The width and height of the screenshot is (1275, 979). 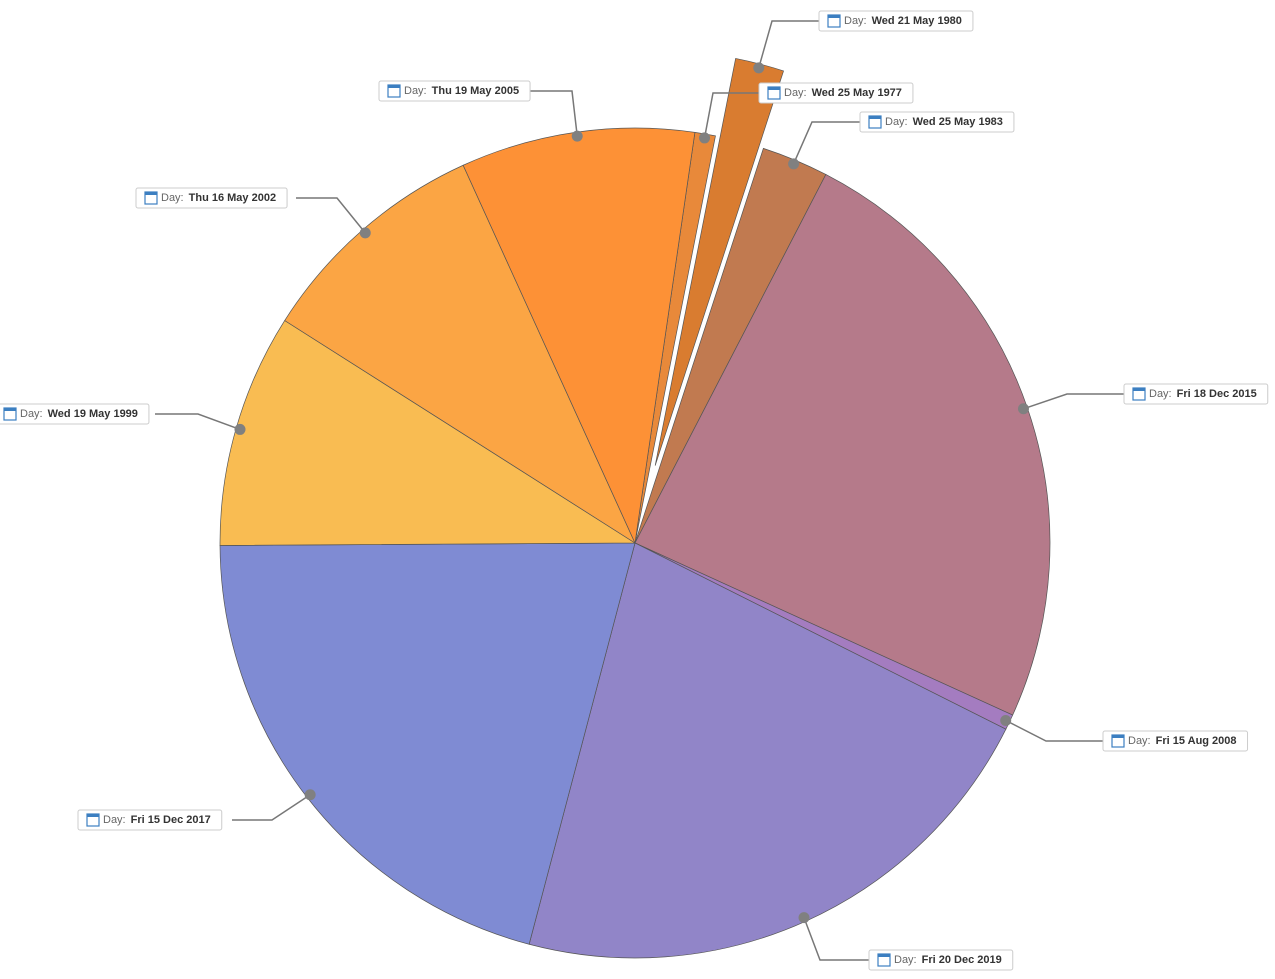 What do you see at coordinates (863, 42) in the screenshot?
I see `data-label: Day: Wed 21 May 1980` at bounding box center [863, 42].